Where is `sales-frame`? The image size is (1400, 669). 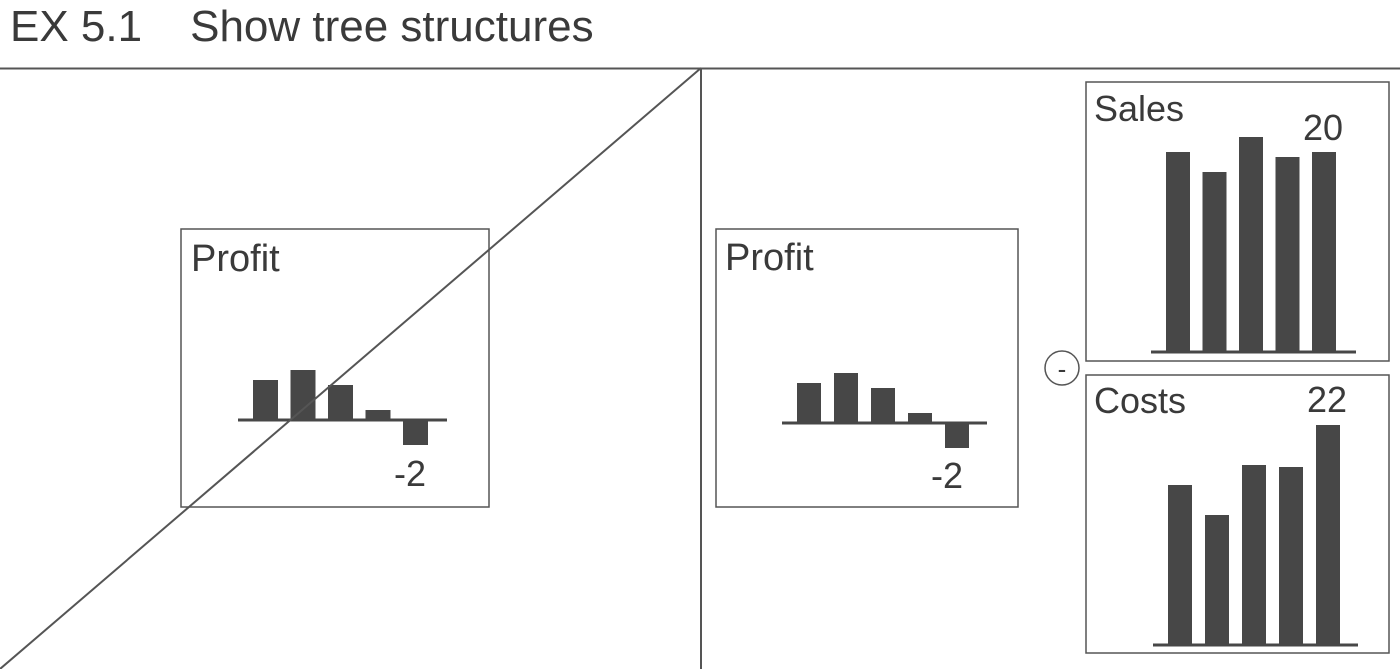 sales-frame is located at coordinates (1237, 221).